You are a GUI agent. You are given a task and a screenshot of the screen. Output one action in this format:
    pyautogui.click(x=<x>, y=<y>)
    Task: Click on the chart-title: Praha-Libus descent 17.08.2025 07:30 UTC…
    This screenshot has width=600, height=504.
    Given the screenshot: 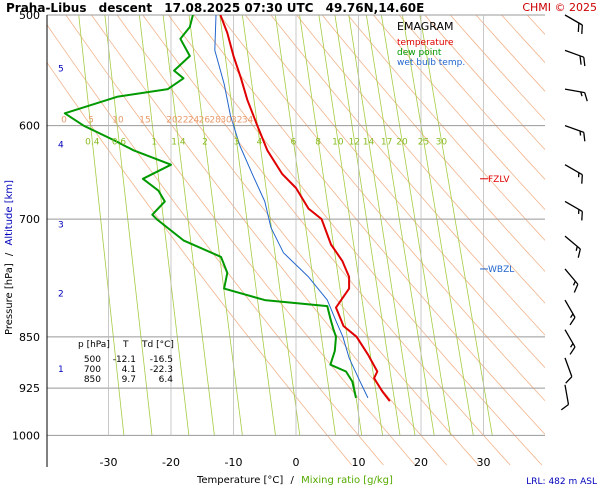 What is the action you would take?
    pyautogui.click(x=215, y=8)
    